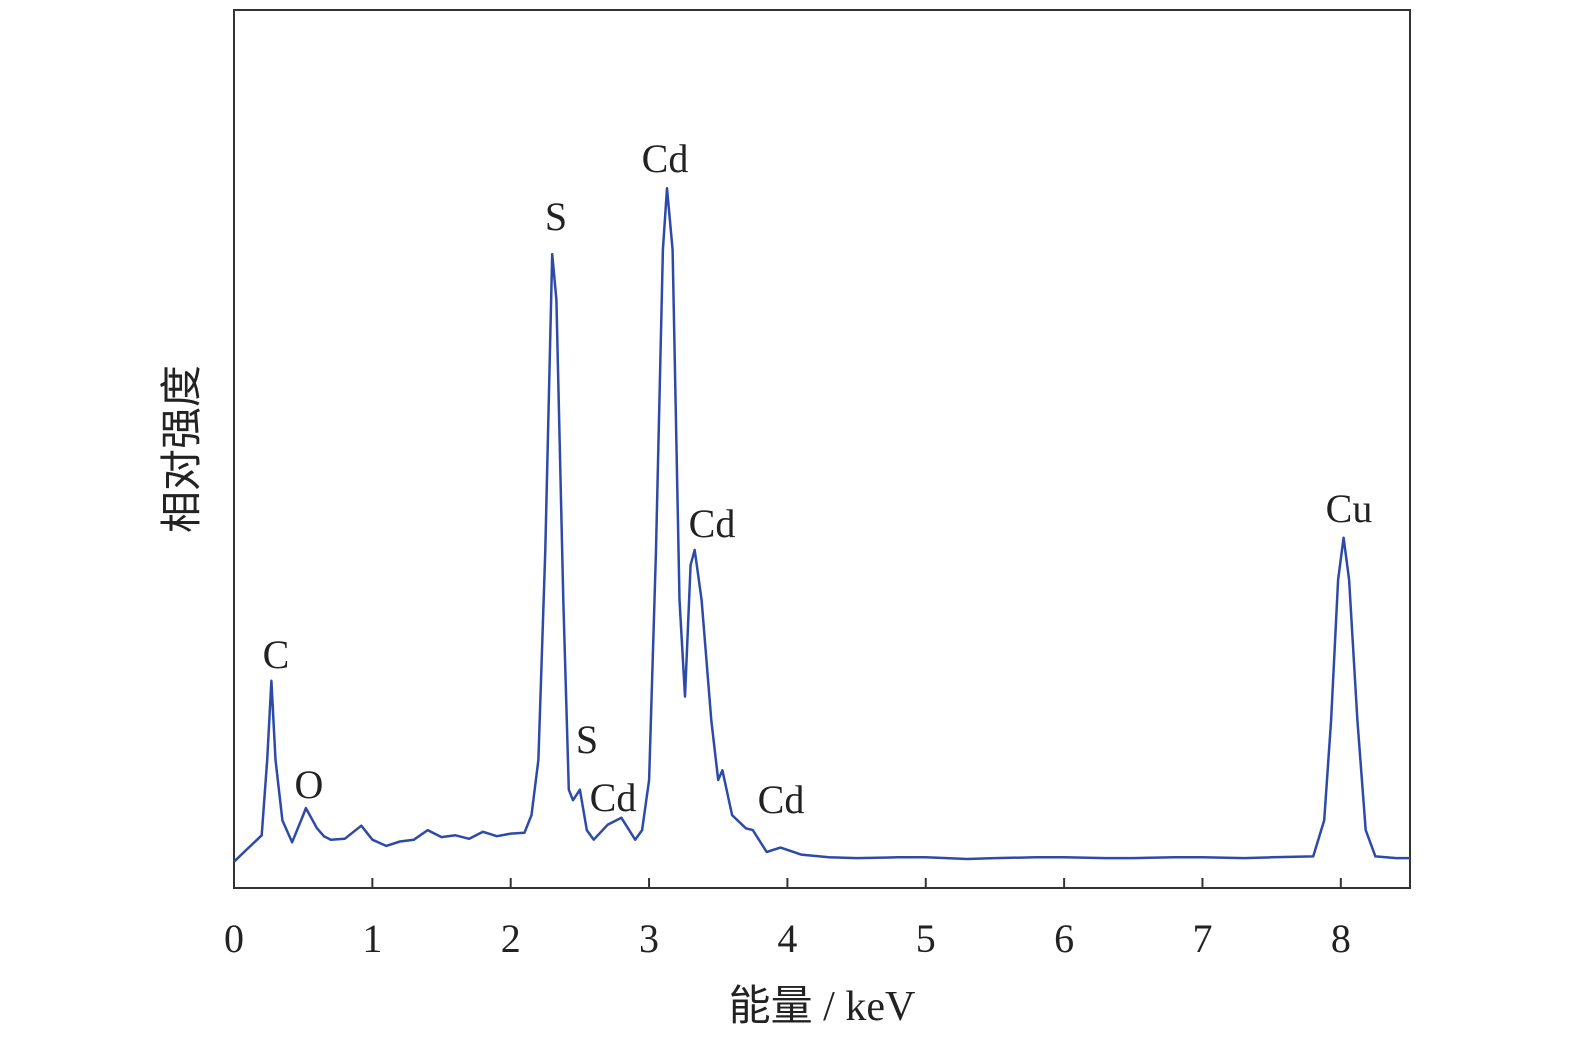 The height and width of the screenshot is (1053, 1575). I want to click on x-tick-label: 8, so click(1341, 938).